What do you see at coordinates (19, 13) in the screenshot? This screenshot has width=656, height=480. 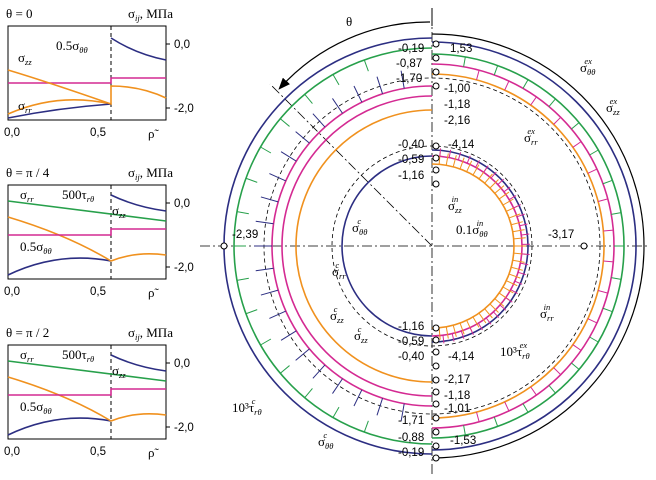 I see `panel-theta-label: θ = 0` at bounding box center [19, 13].